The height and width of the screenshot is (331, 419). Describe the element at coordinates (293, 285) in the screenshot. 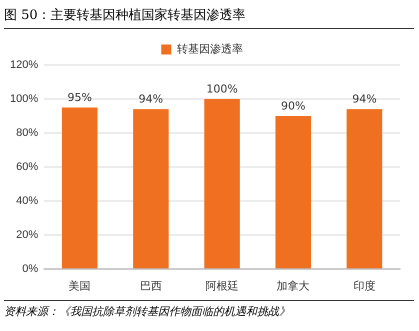

I see `x-tick-label: 加拿大` at that location.